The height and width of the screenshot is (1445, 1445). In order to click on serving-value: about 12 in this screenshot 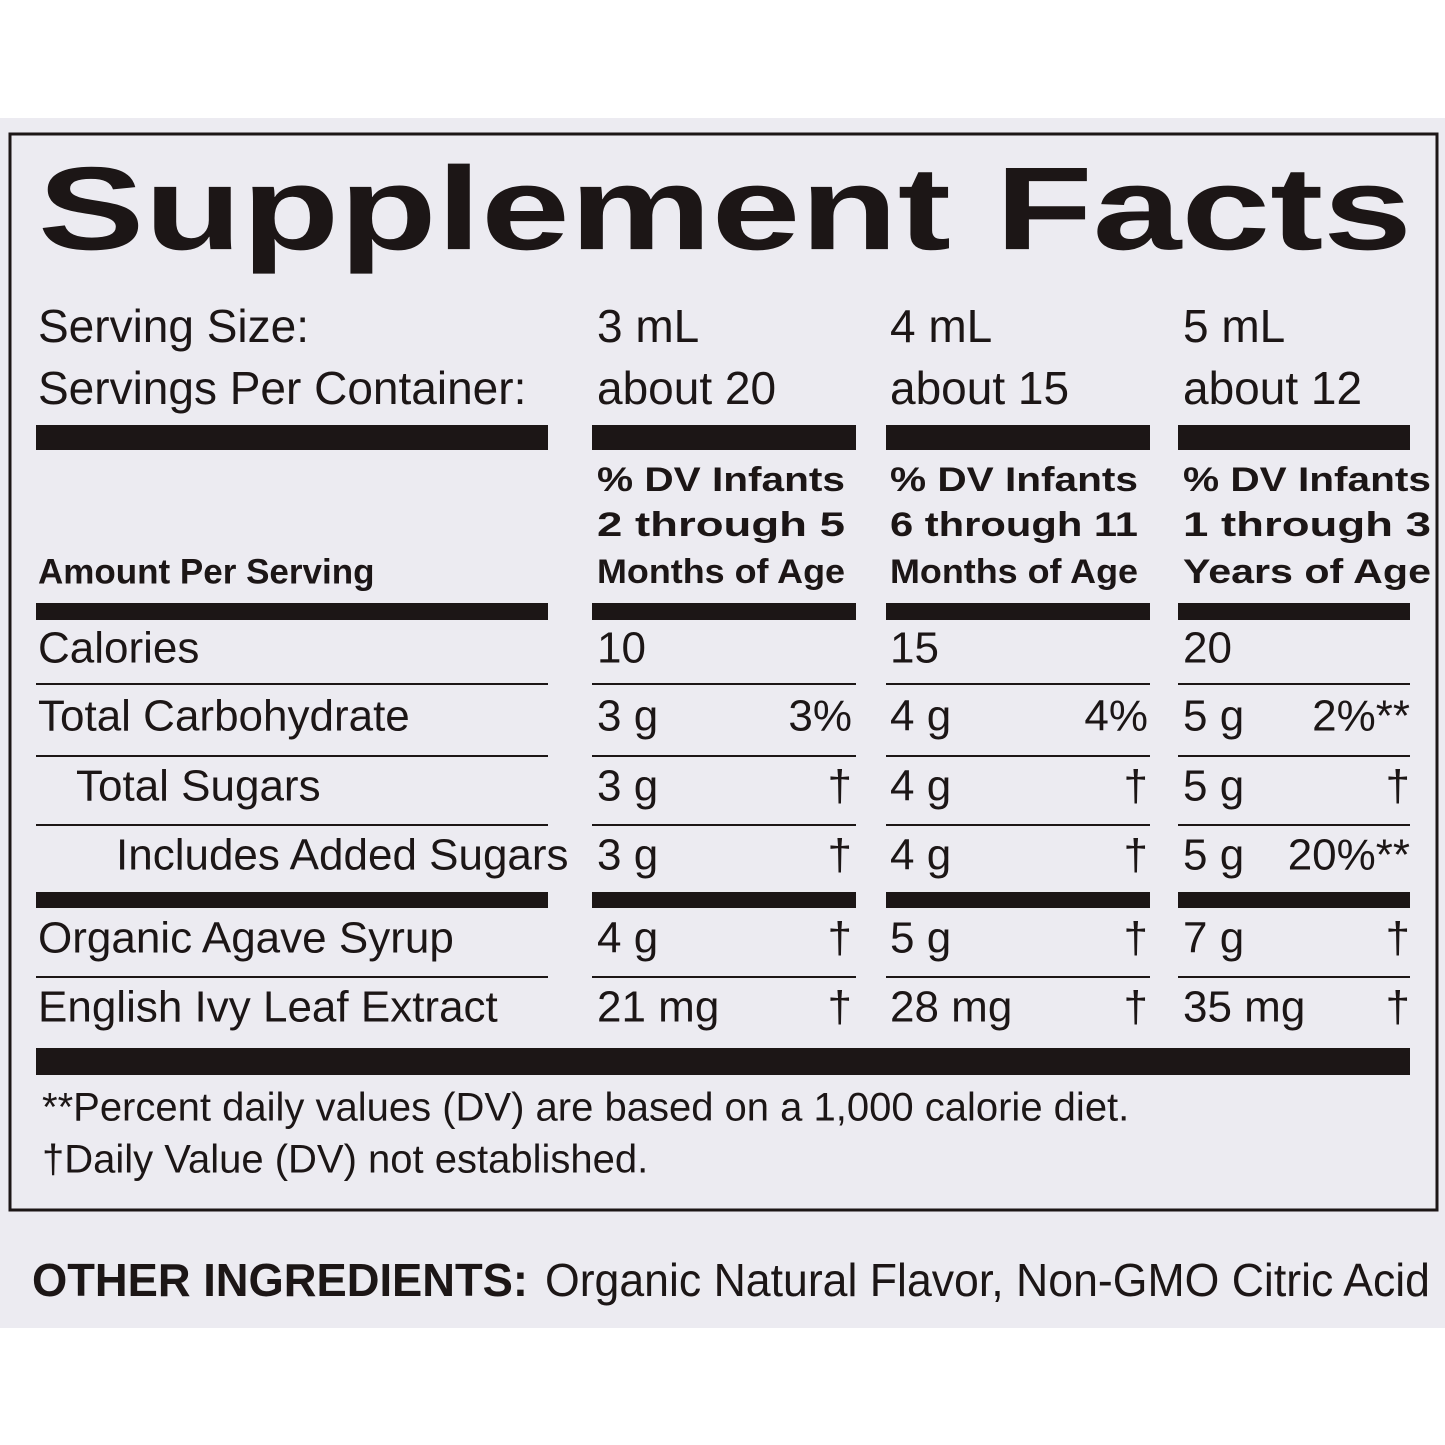, I will do `click(1272, 388)`.